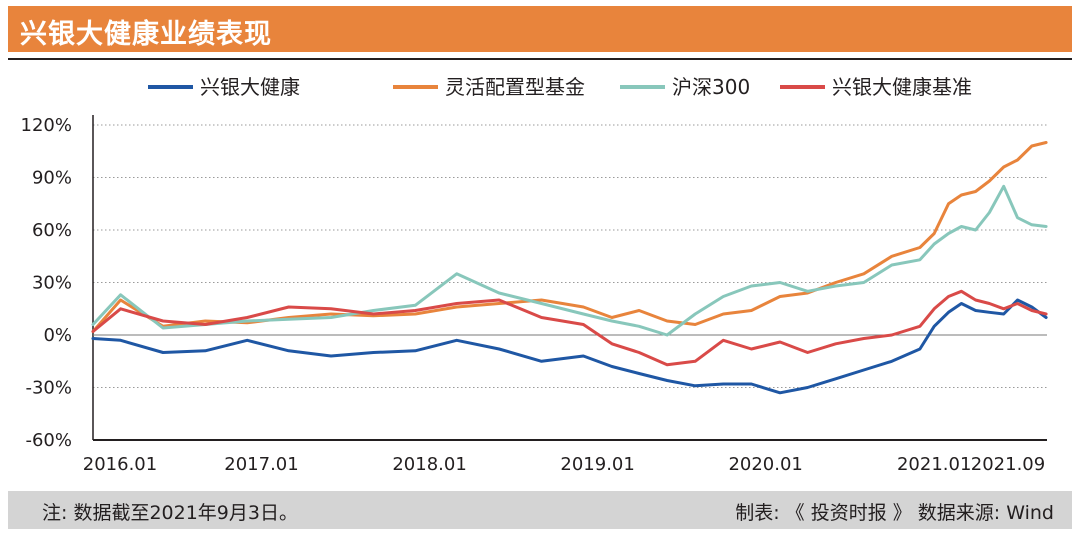  What do you see at coordinates (934, 464) in the screenshot?
I see `x-tick-label: 2021.01` at bounding box center [934, 464].